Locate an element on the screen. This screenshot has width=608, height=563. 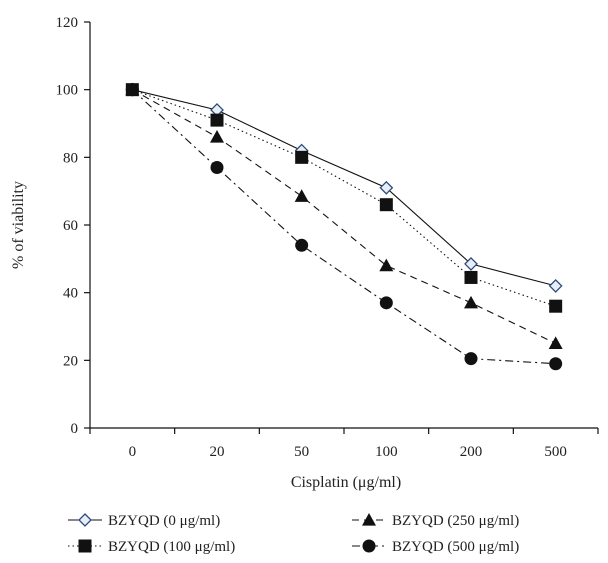
y-axis-title: % of viability is located at coordinates (18, 225).